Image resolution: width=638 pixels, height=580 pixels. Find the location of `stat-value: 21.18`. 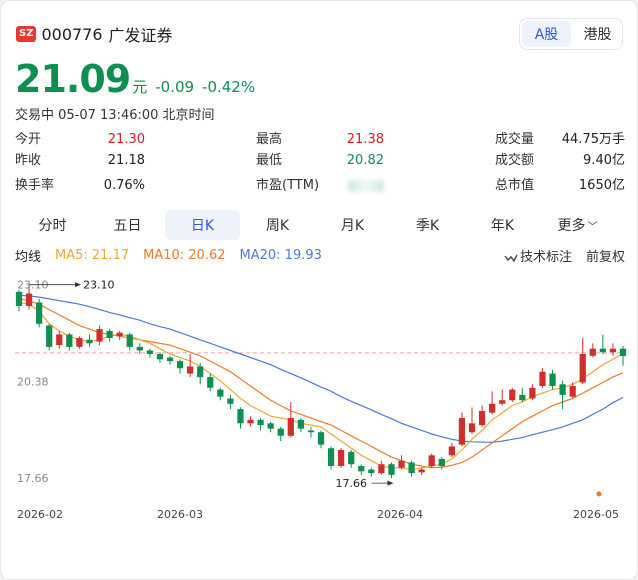

stat-value: 21.18 is located at coordinates (126, 160).